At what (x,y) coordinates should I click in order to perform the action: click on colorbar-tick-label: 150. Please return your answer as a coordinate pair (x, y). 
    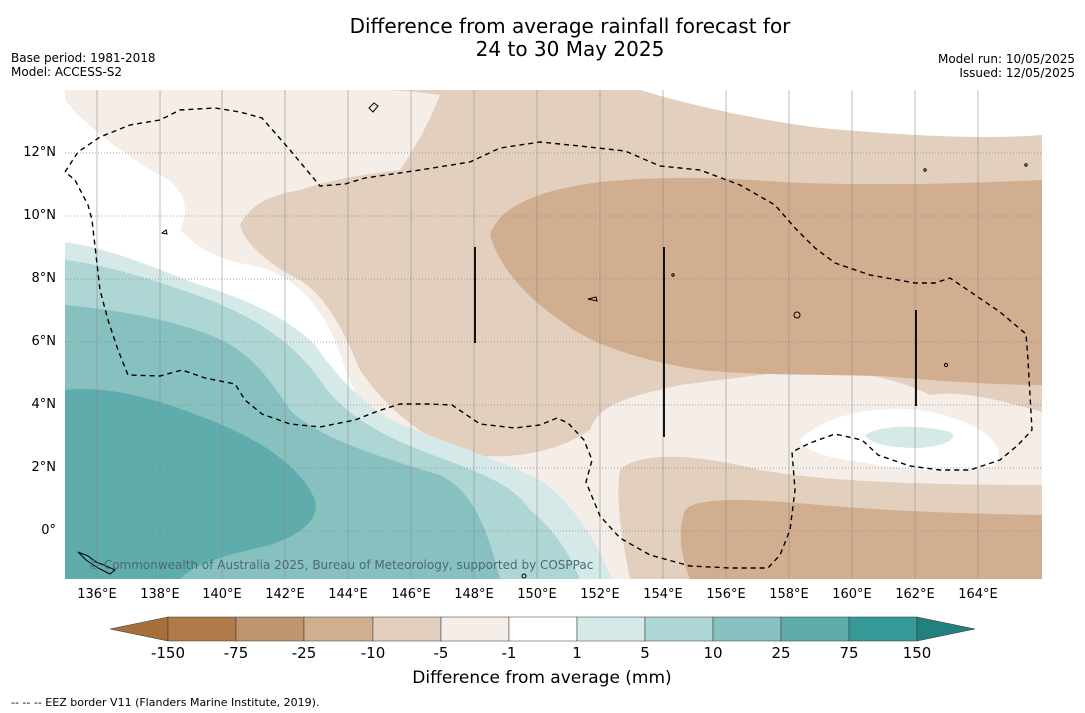
    Looking at the image, I should click on (917, 653).